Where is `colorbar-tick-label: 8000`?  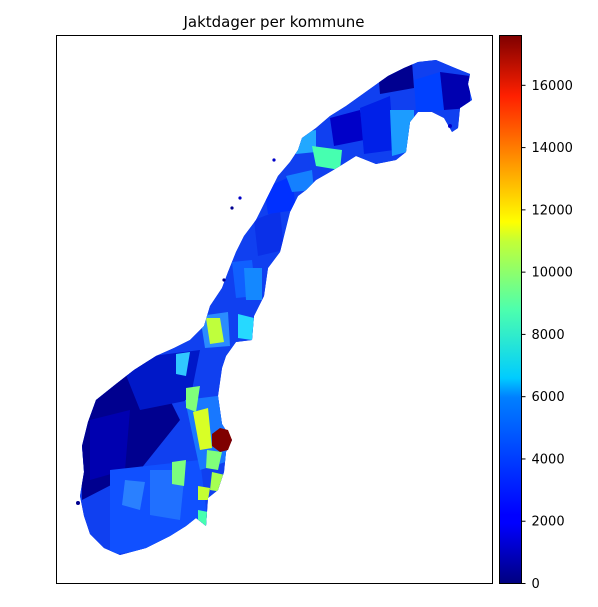 colorbar-tick-label: 8000 is located at coordinates (548, 335).